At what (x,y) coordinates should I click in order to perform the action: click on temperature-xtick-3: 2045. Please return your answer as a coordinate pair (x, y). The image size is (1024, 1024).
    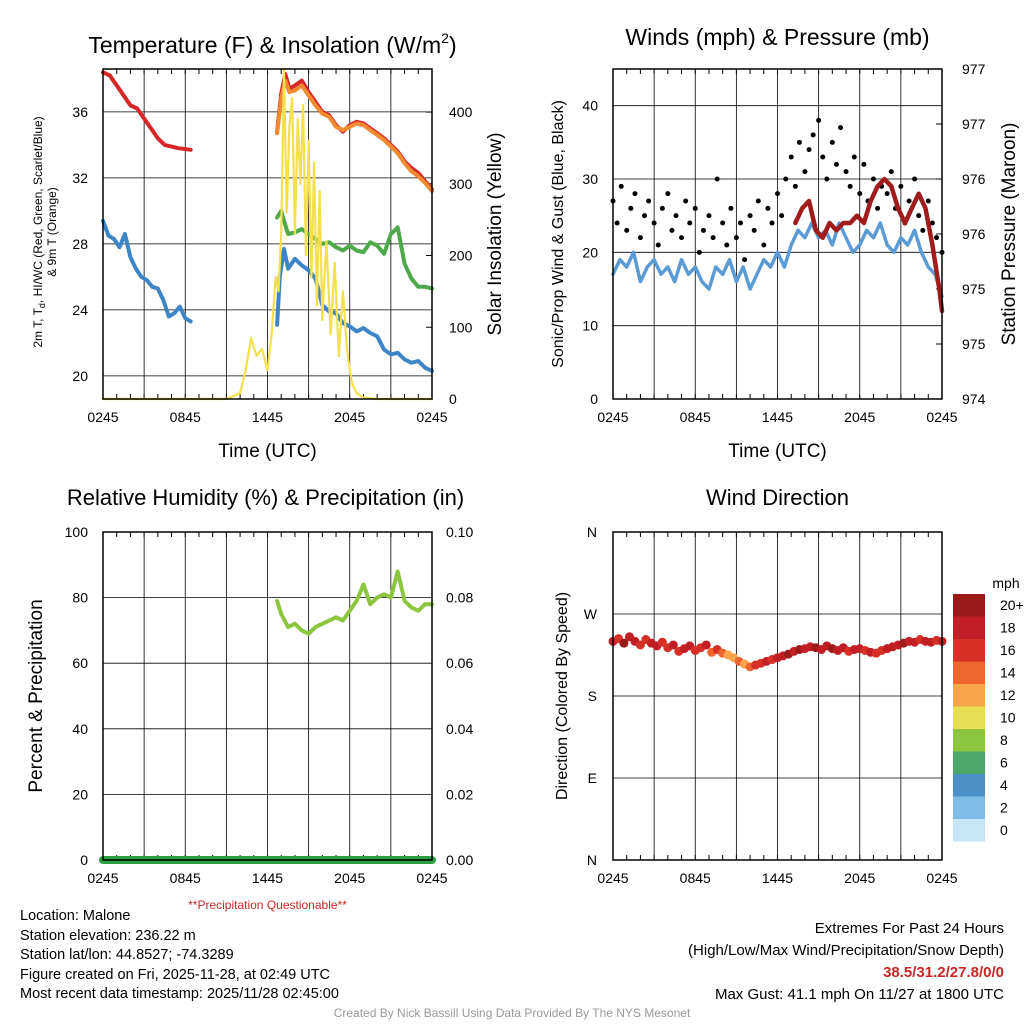
    Looking at the image, I should click on (349, 417).